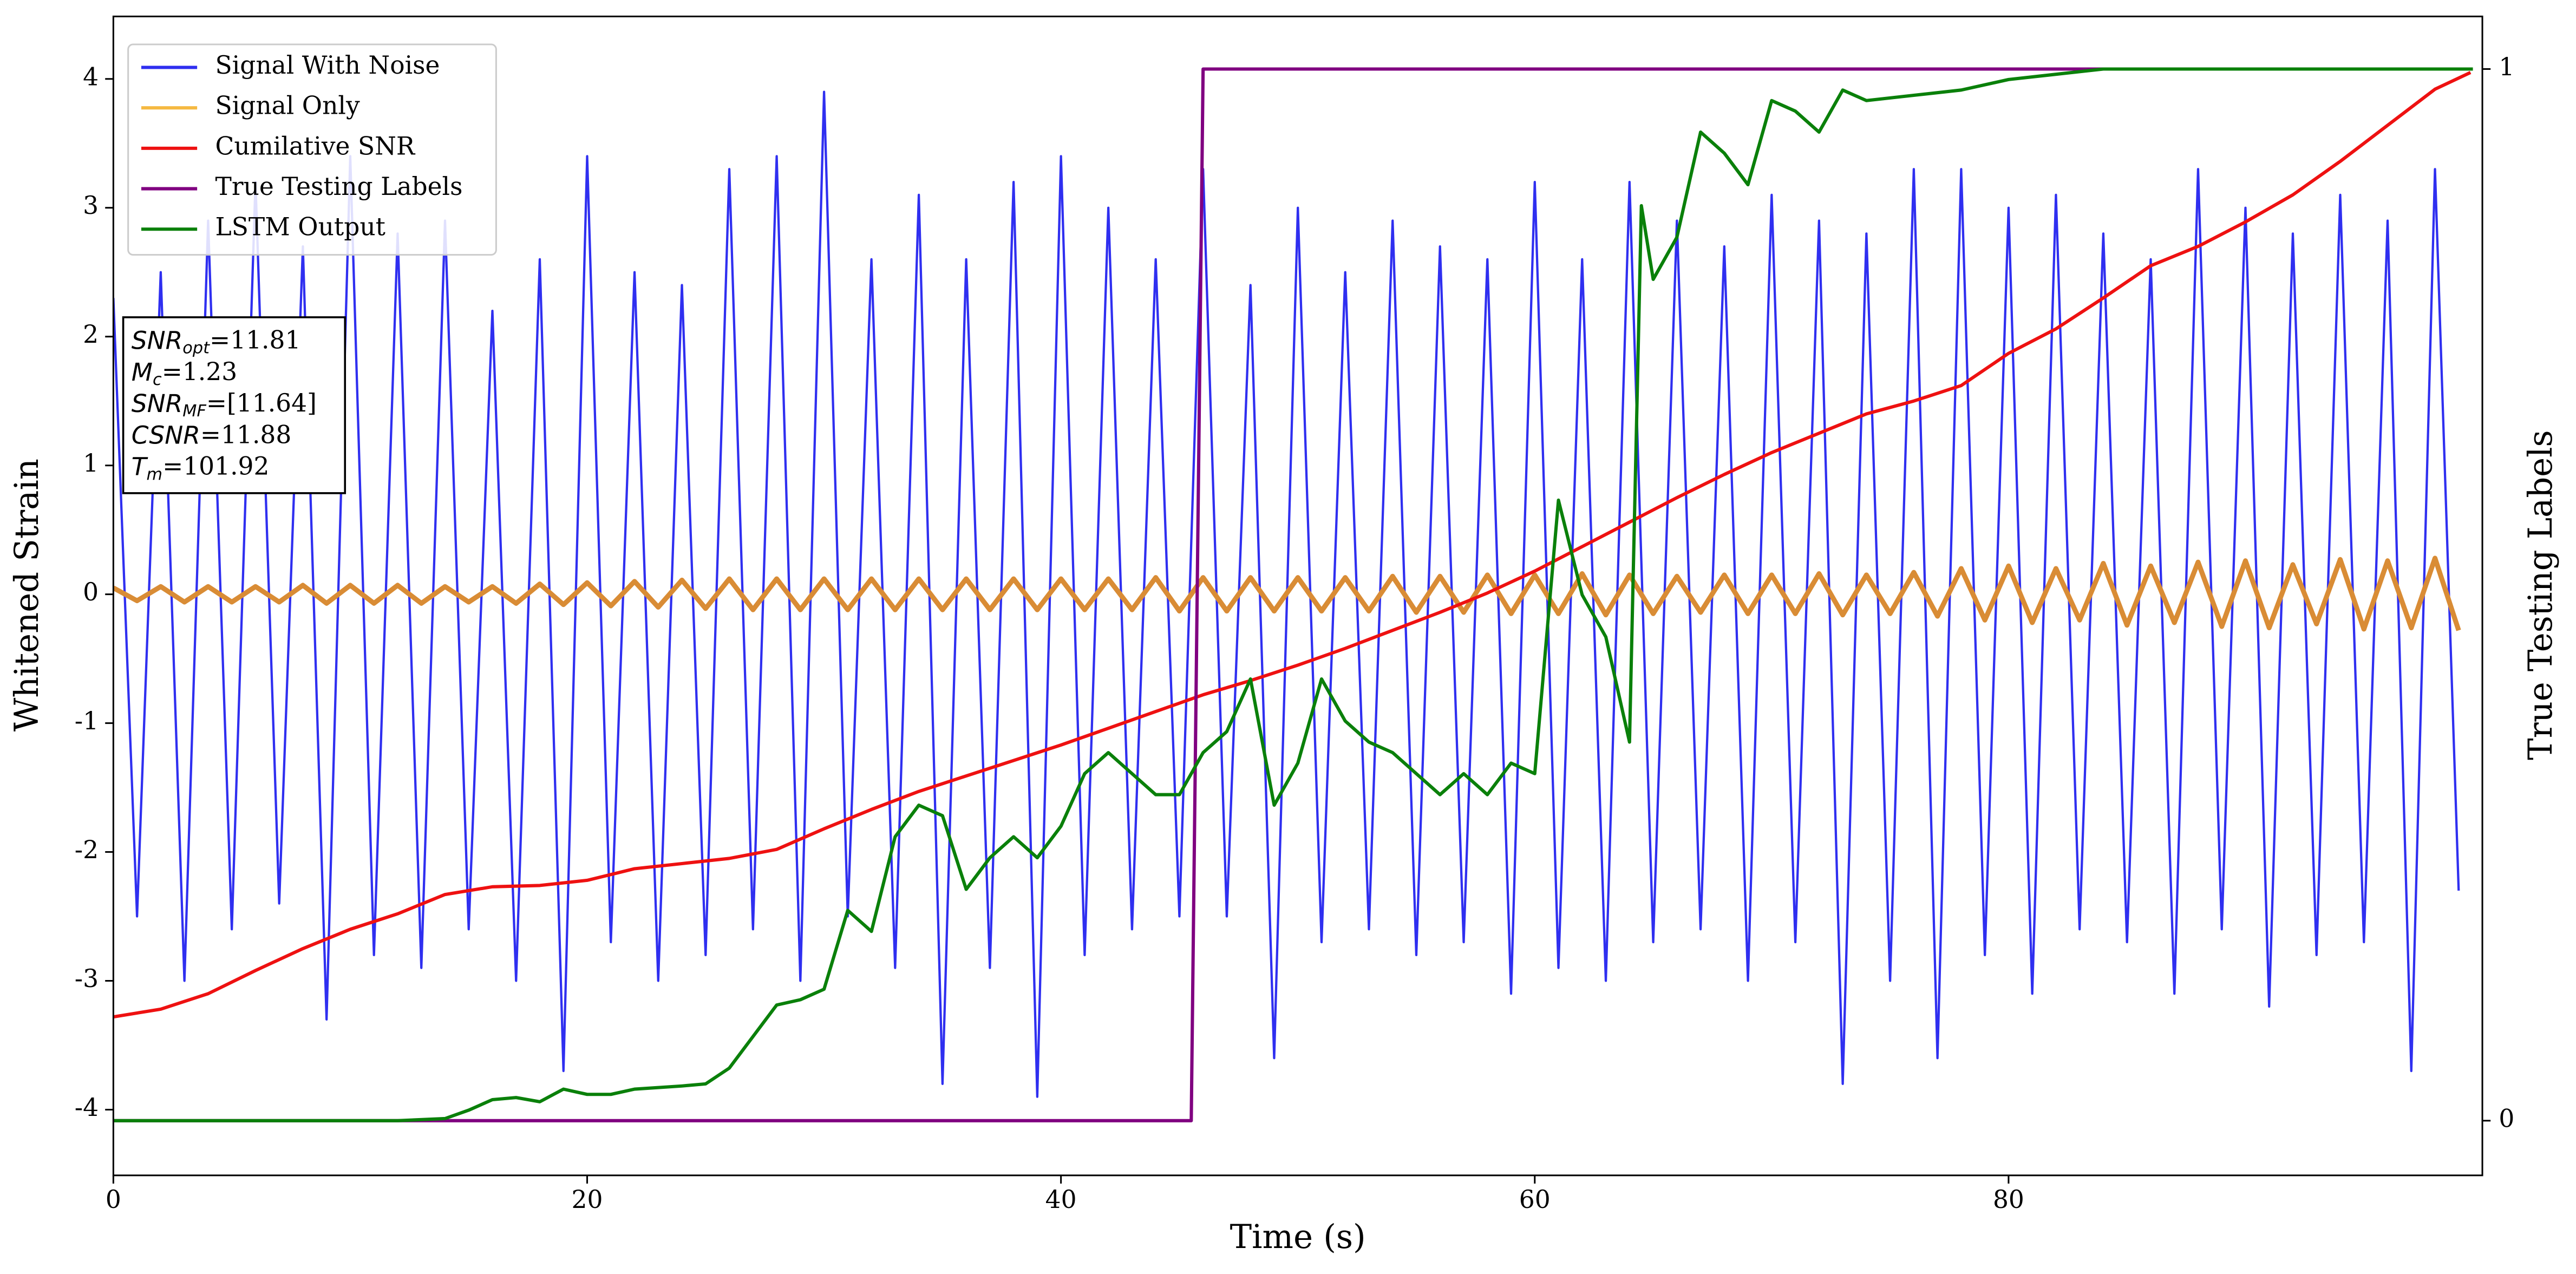 The height and width of the screenshot is (1274, 2576). What do you see at coordinates (2507, 1118) in the screenshot?
I see `y2-tick-label: 0` at bounding box center [2507, 1118].